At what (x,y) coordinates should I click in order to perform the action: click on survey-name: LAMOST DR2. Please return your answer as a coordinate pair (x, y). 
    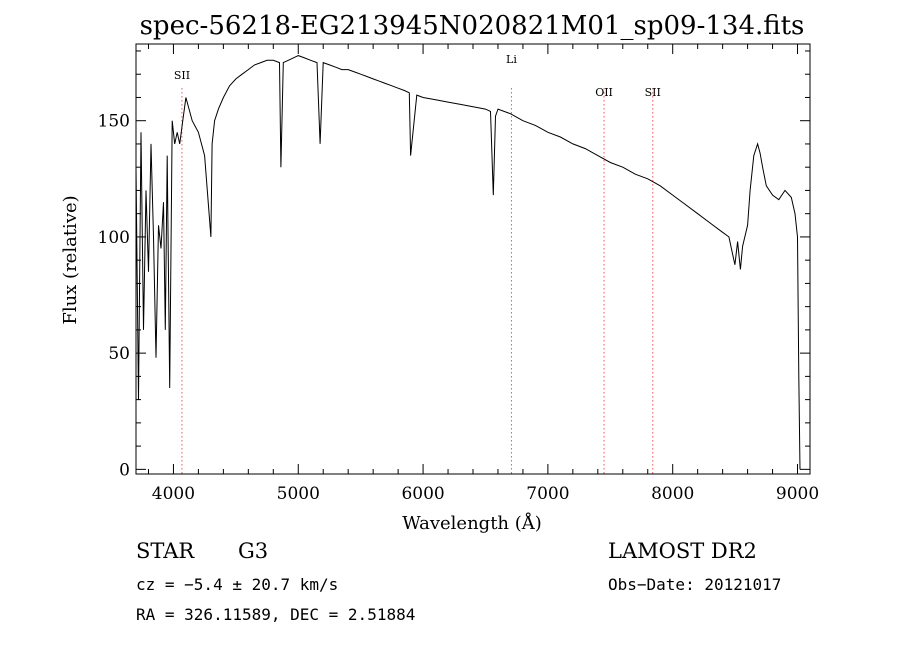
    Looking at the image, I should click on (682, 551).